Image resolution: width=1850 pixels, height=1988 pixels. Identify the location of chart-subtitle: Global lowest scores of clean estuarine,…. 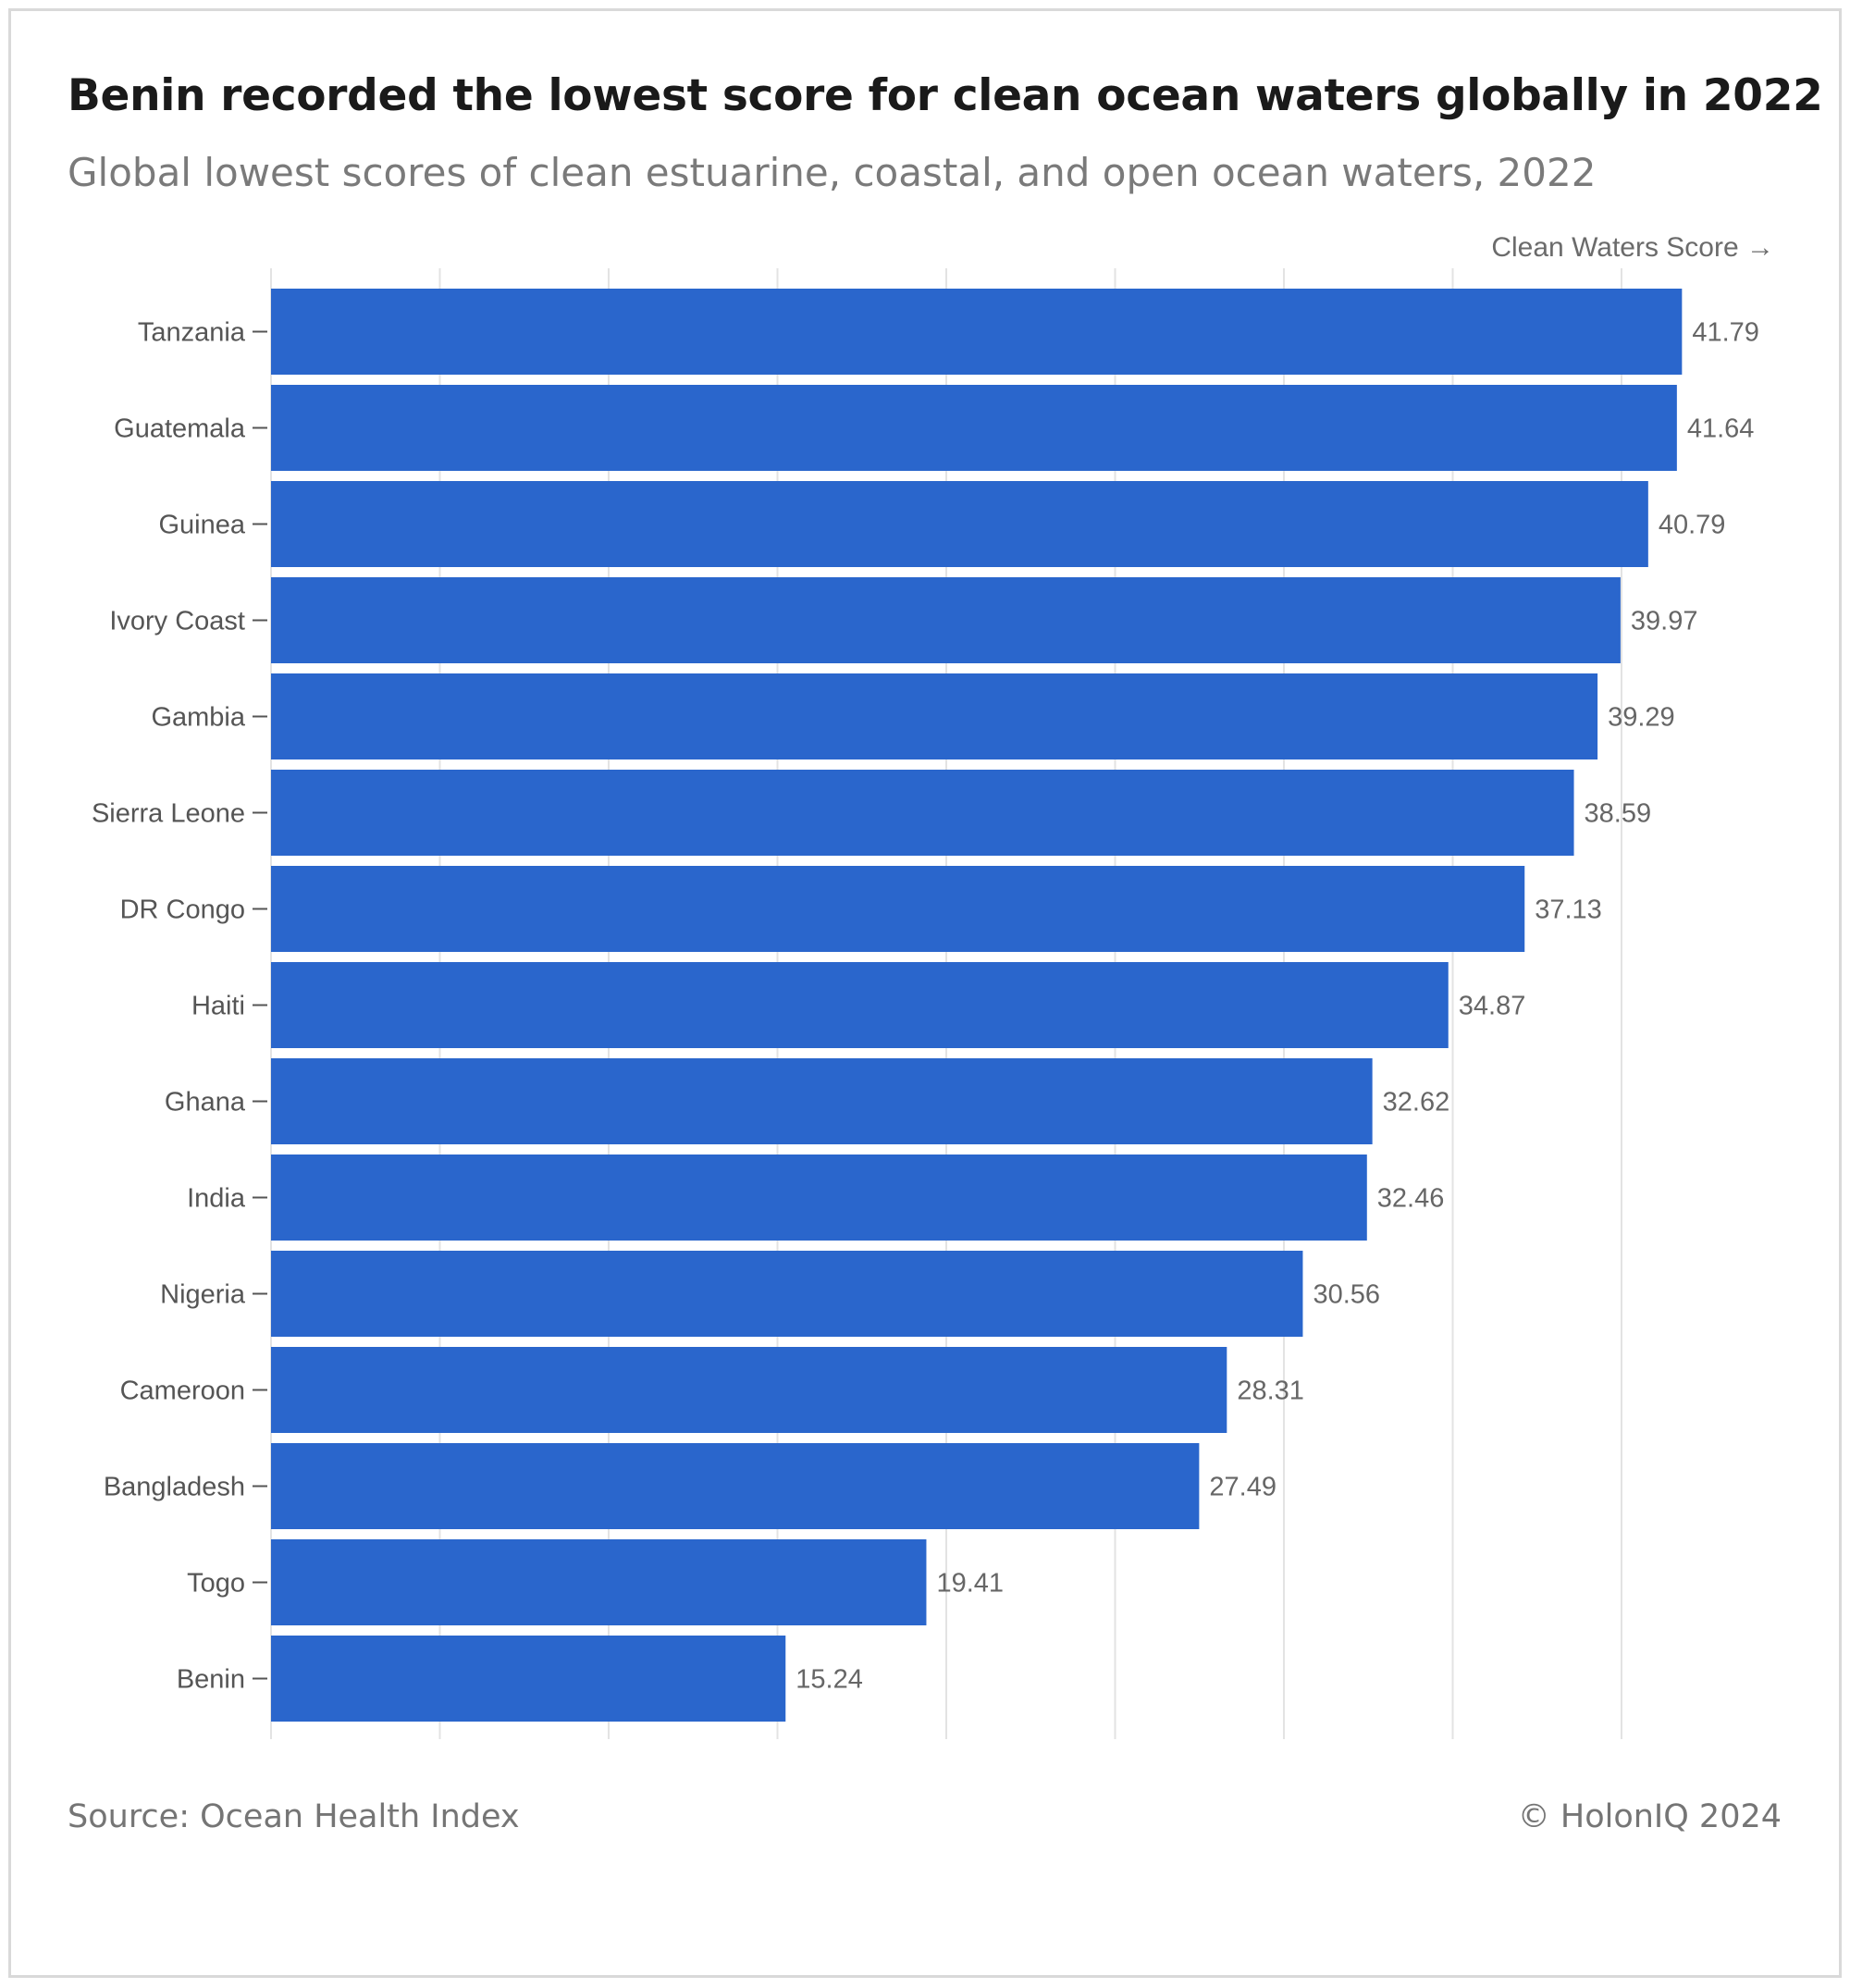
(832, 172).